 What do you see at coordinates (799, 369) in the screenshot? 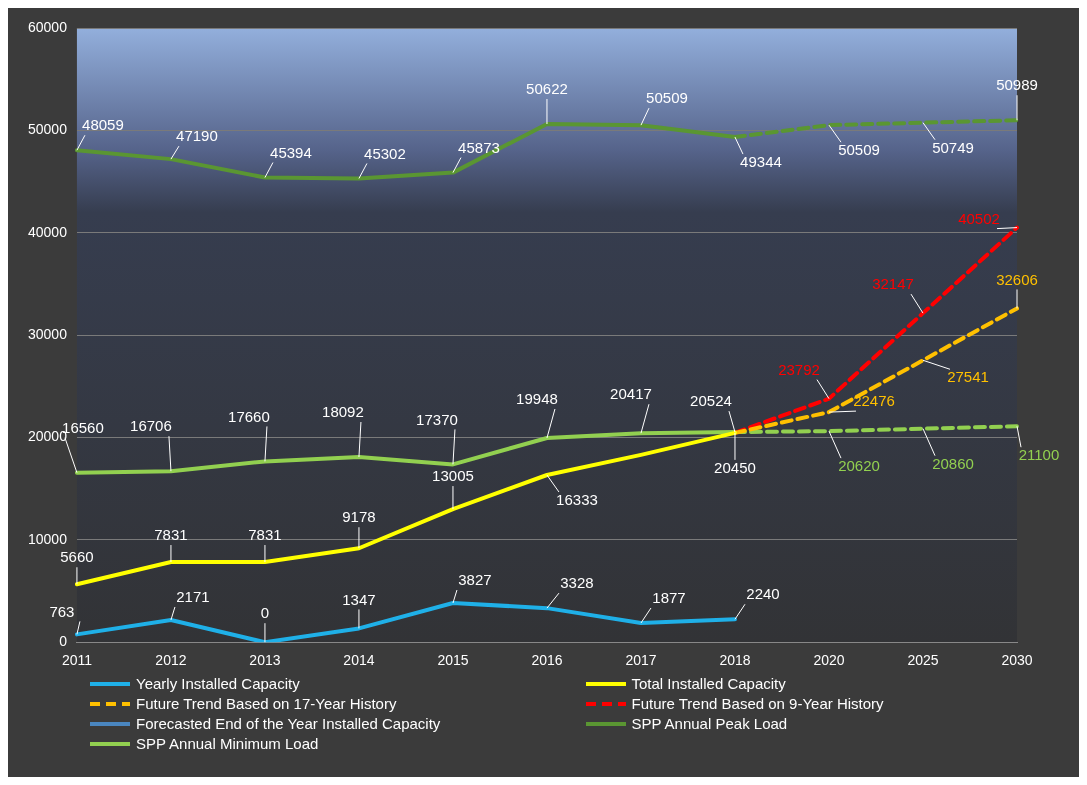
I see `data-label: 23792` at bounding box center [799, 369].